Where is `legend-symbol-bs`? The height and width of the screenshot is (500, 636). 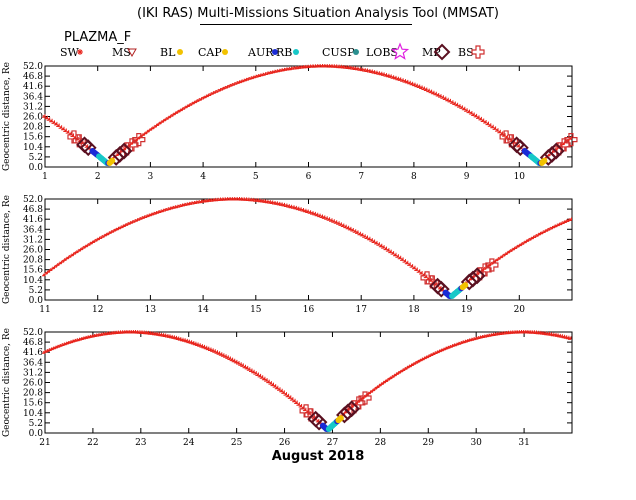
legend-symbol-bs is located at coordinates (478, 52).